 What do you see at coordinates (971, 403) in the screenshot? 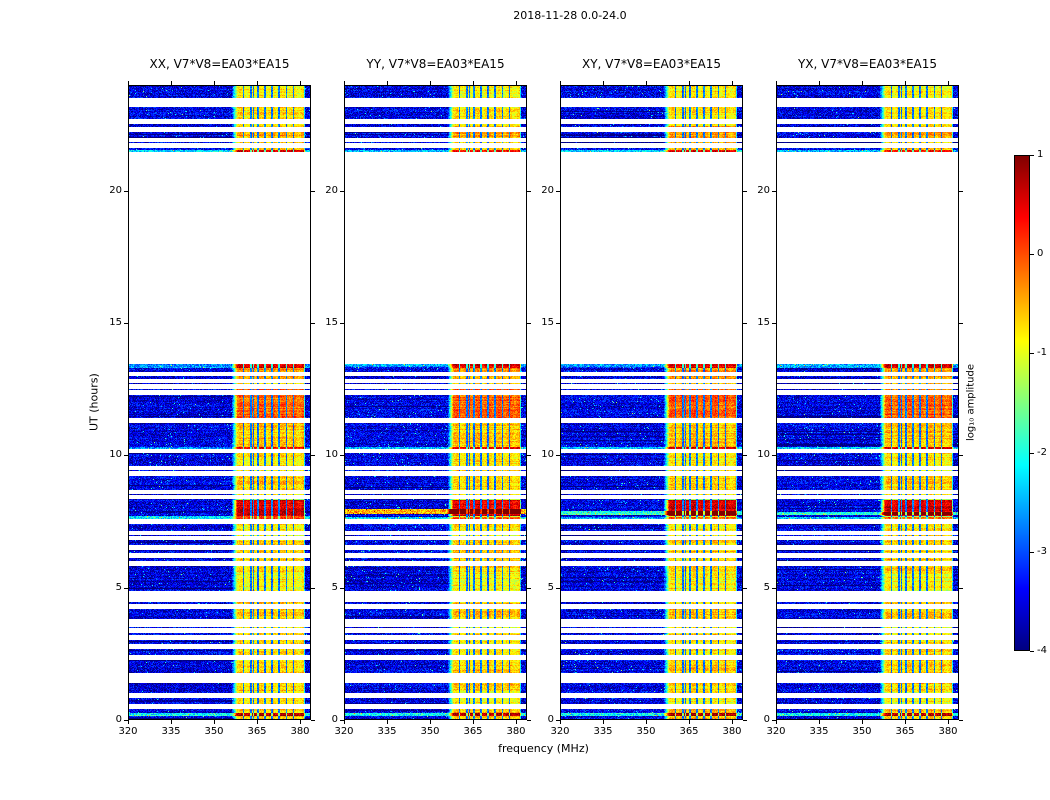
I see `colorbar-label: log₁₀ amplitude` at bounding box center [971, 403].